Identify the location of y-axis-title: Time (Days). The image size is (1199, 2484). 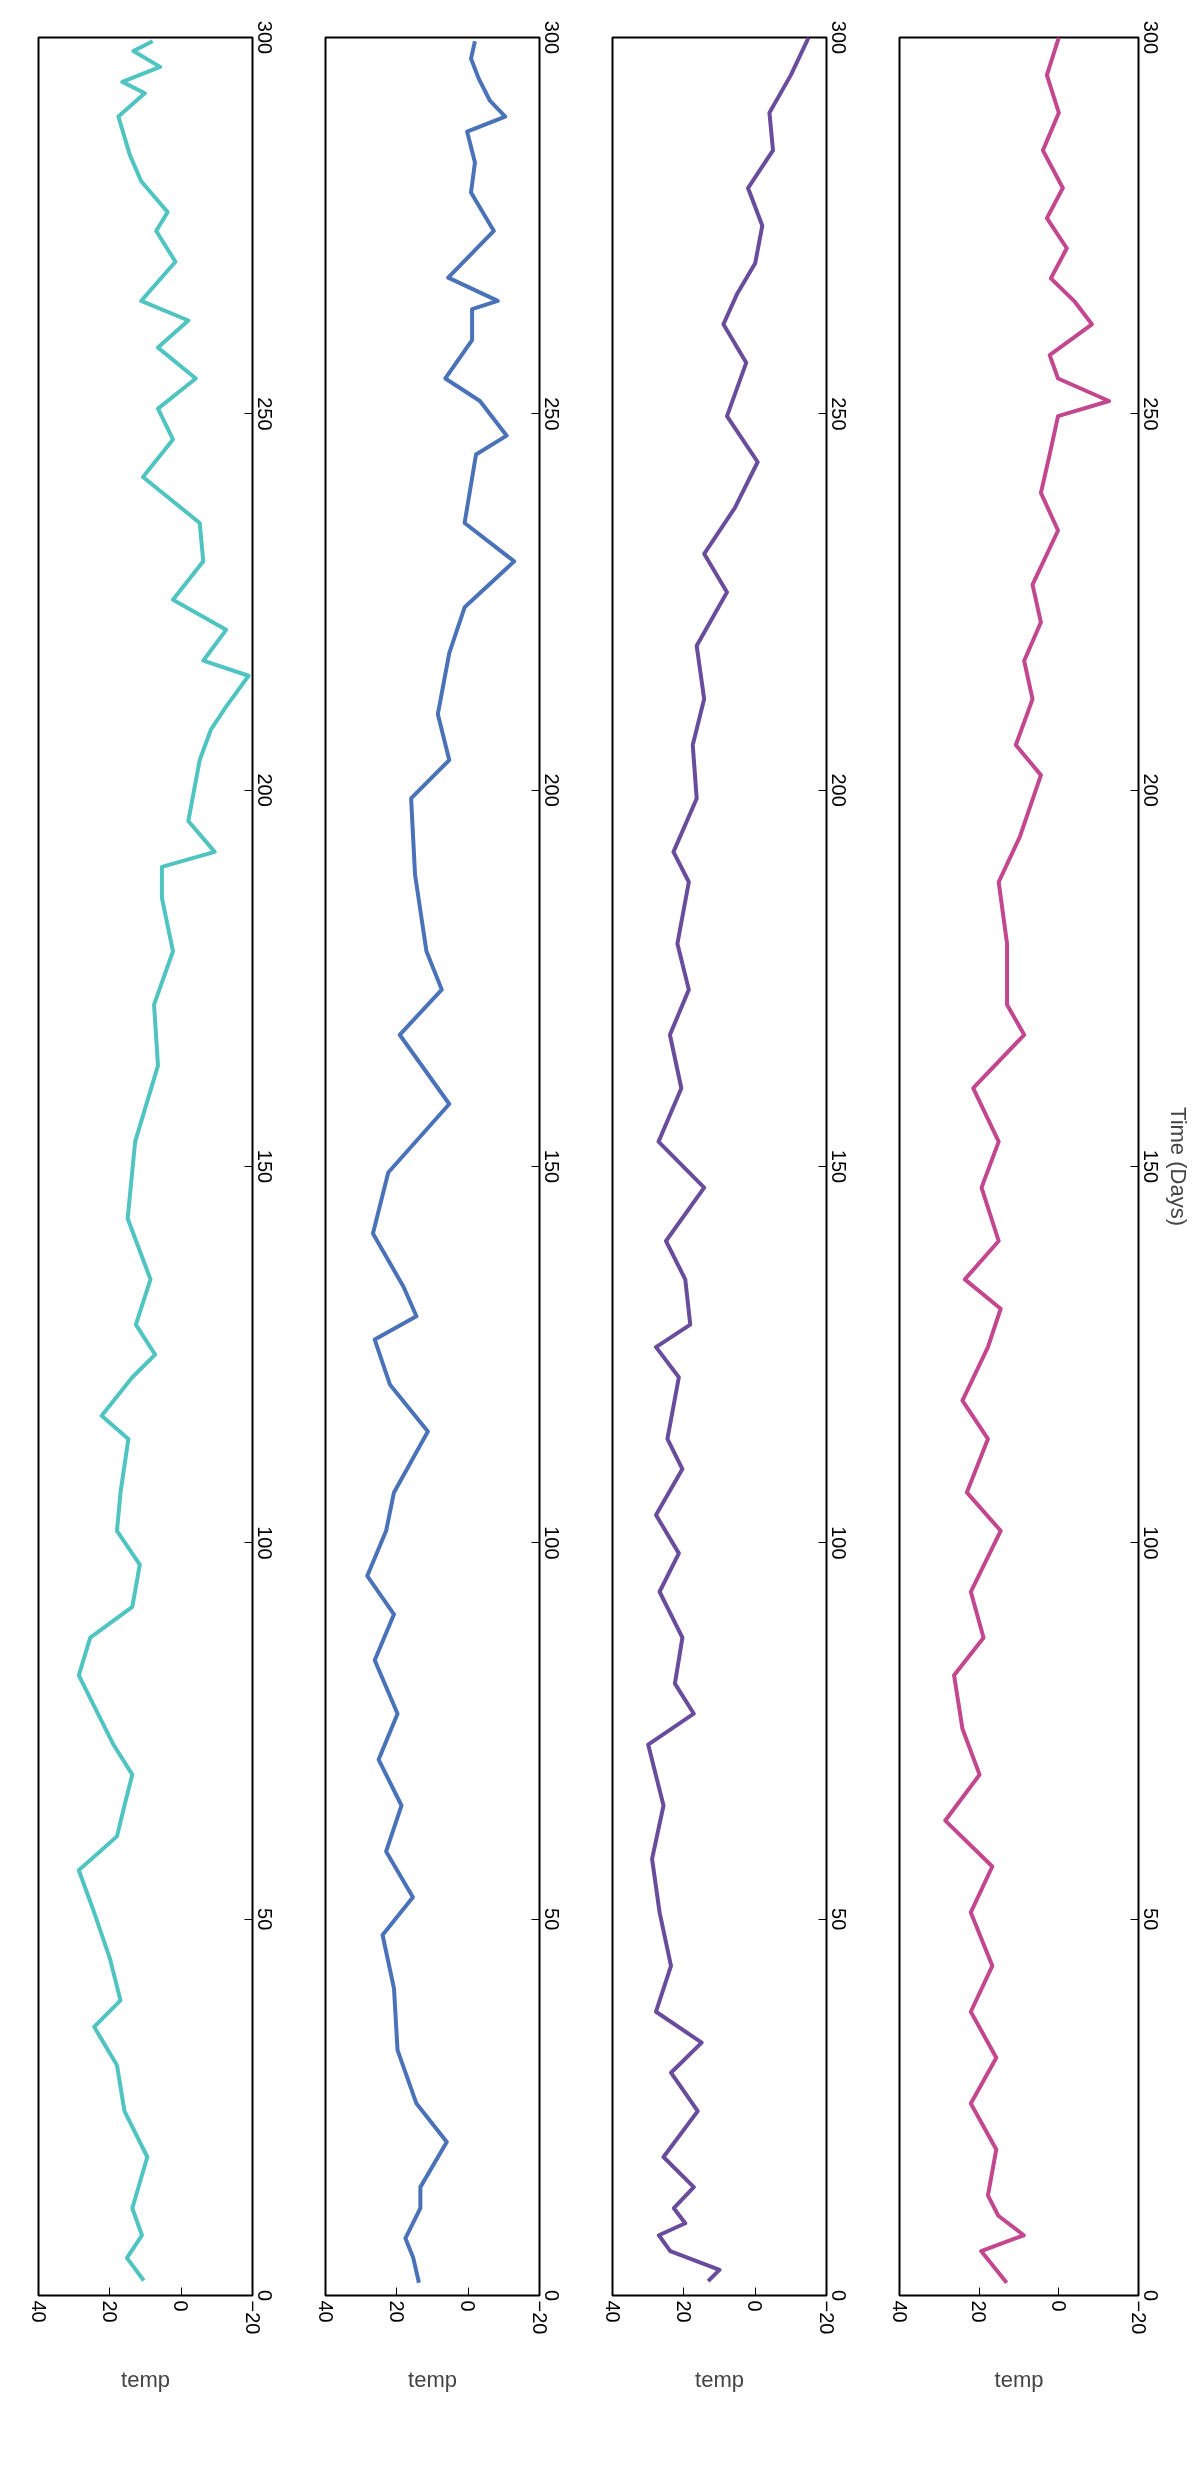
(1178, 1166).